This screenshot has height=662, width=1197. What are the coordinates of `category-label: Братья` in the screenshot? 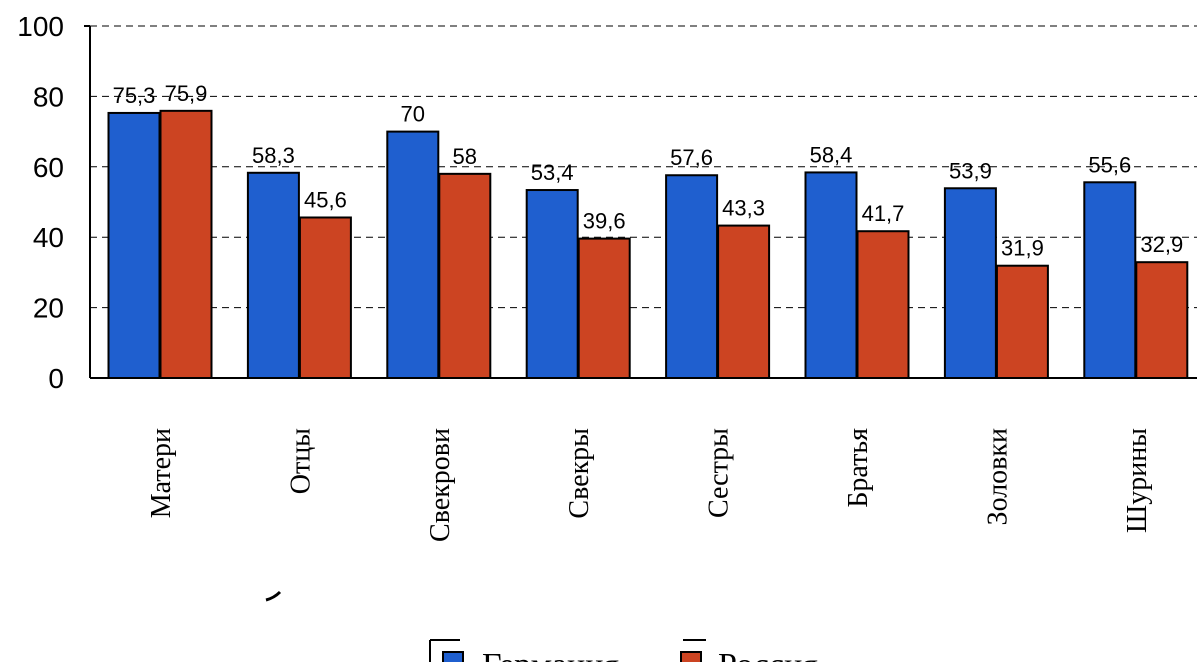 It's located at (858, 468).